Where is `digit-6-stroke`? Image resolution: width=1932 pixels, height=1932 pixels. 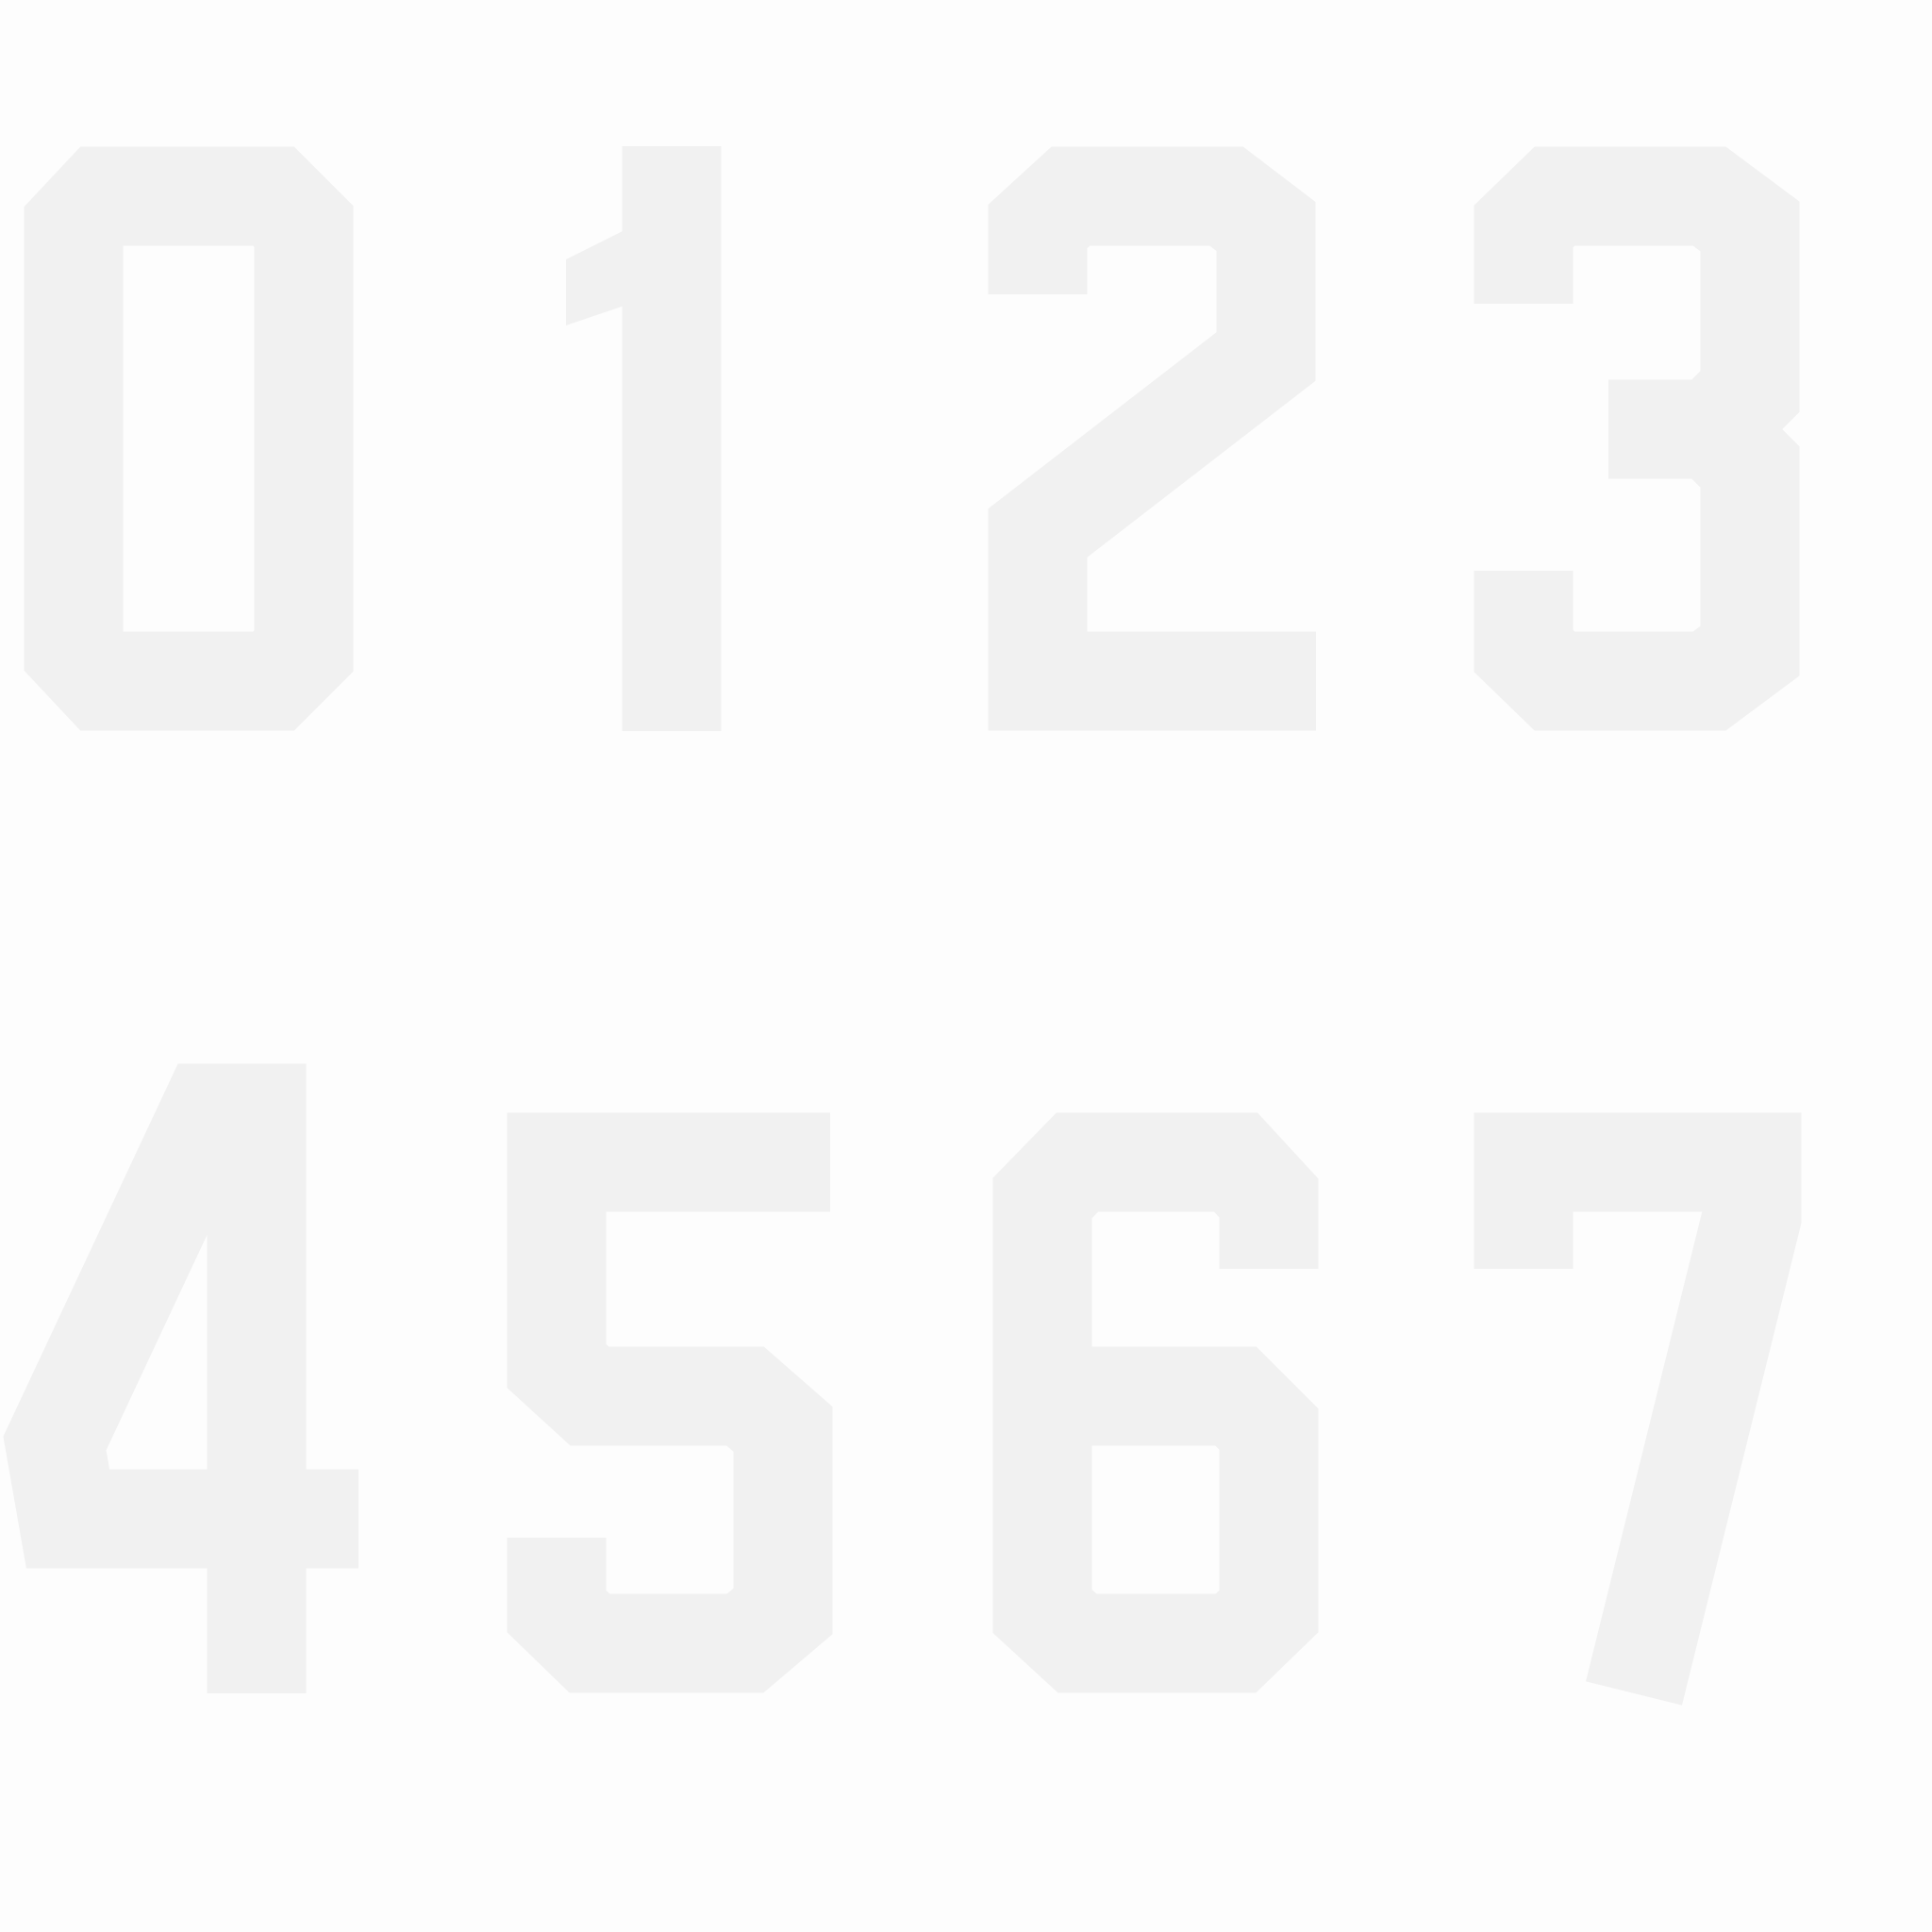 digit-6-stroke is located at coordinates (1155, 1402).